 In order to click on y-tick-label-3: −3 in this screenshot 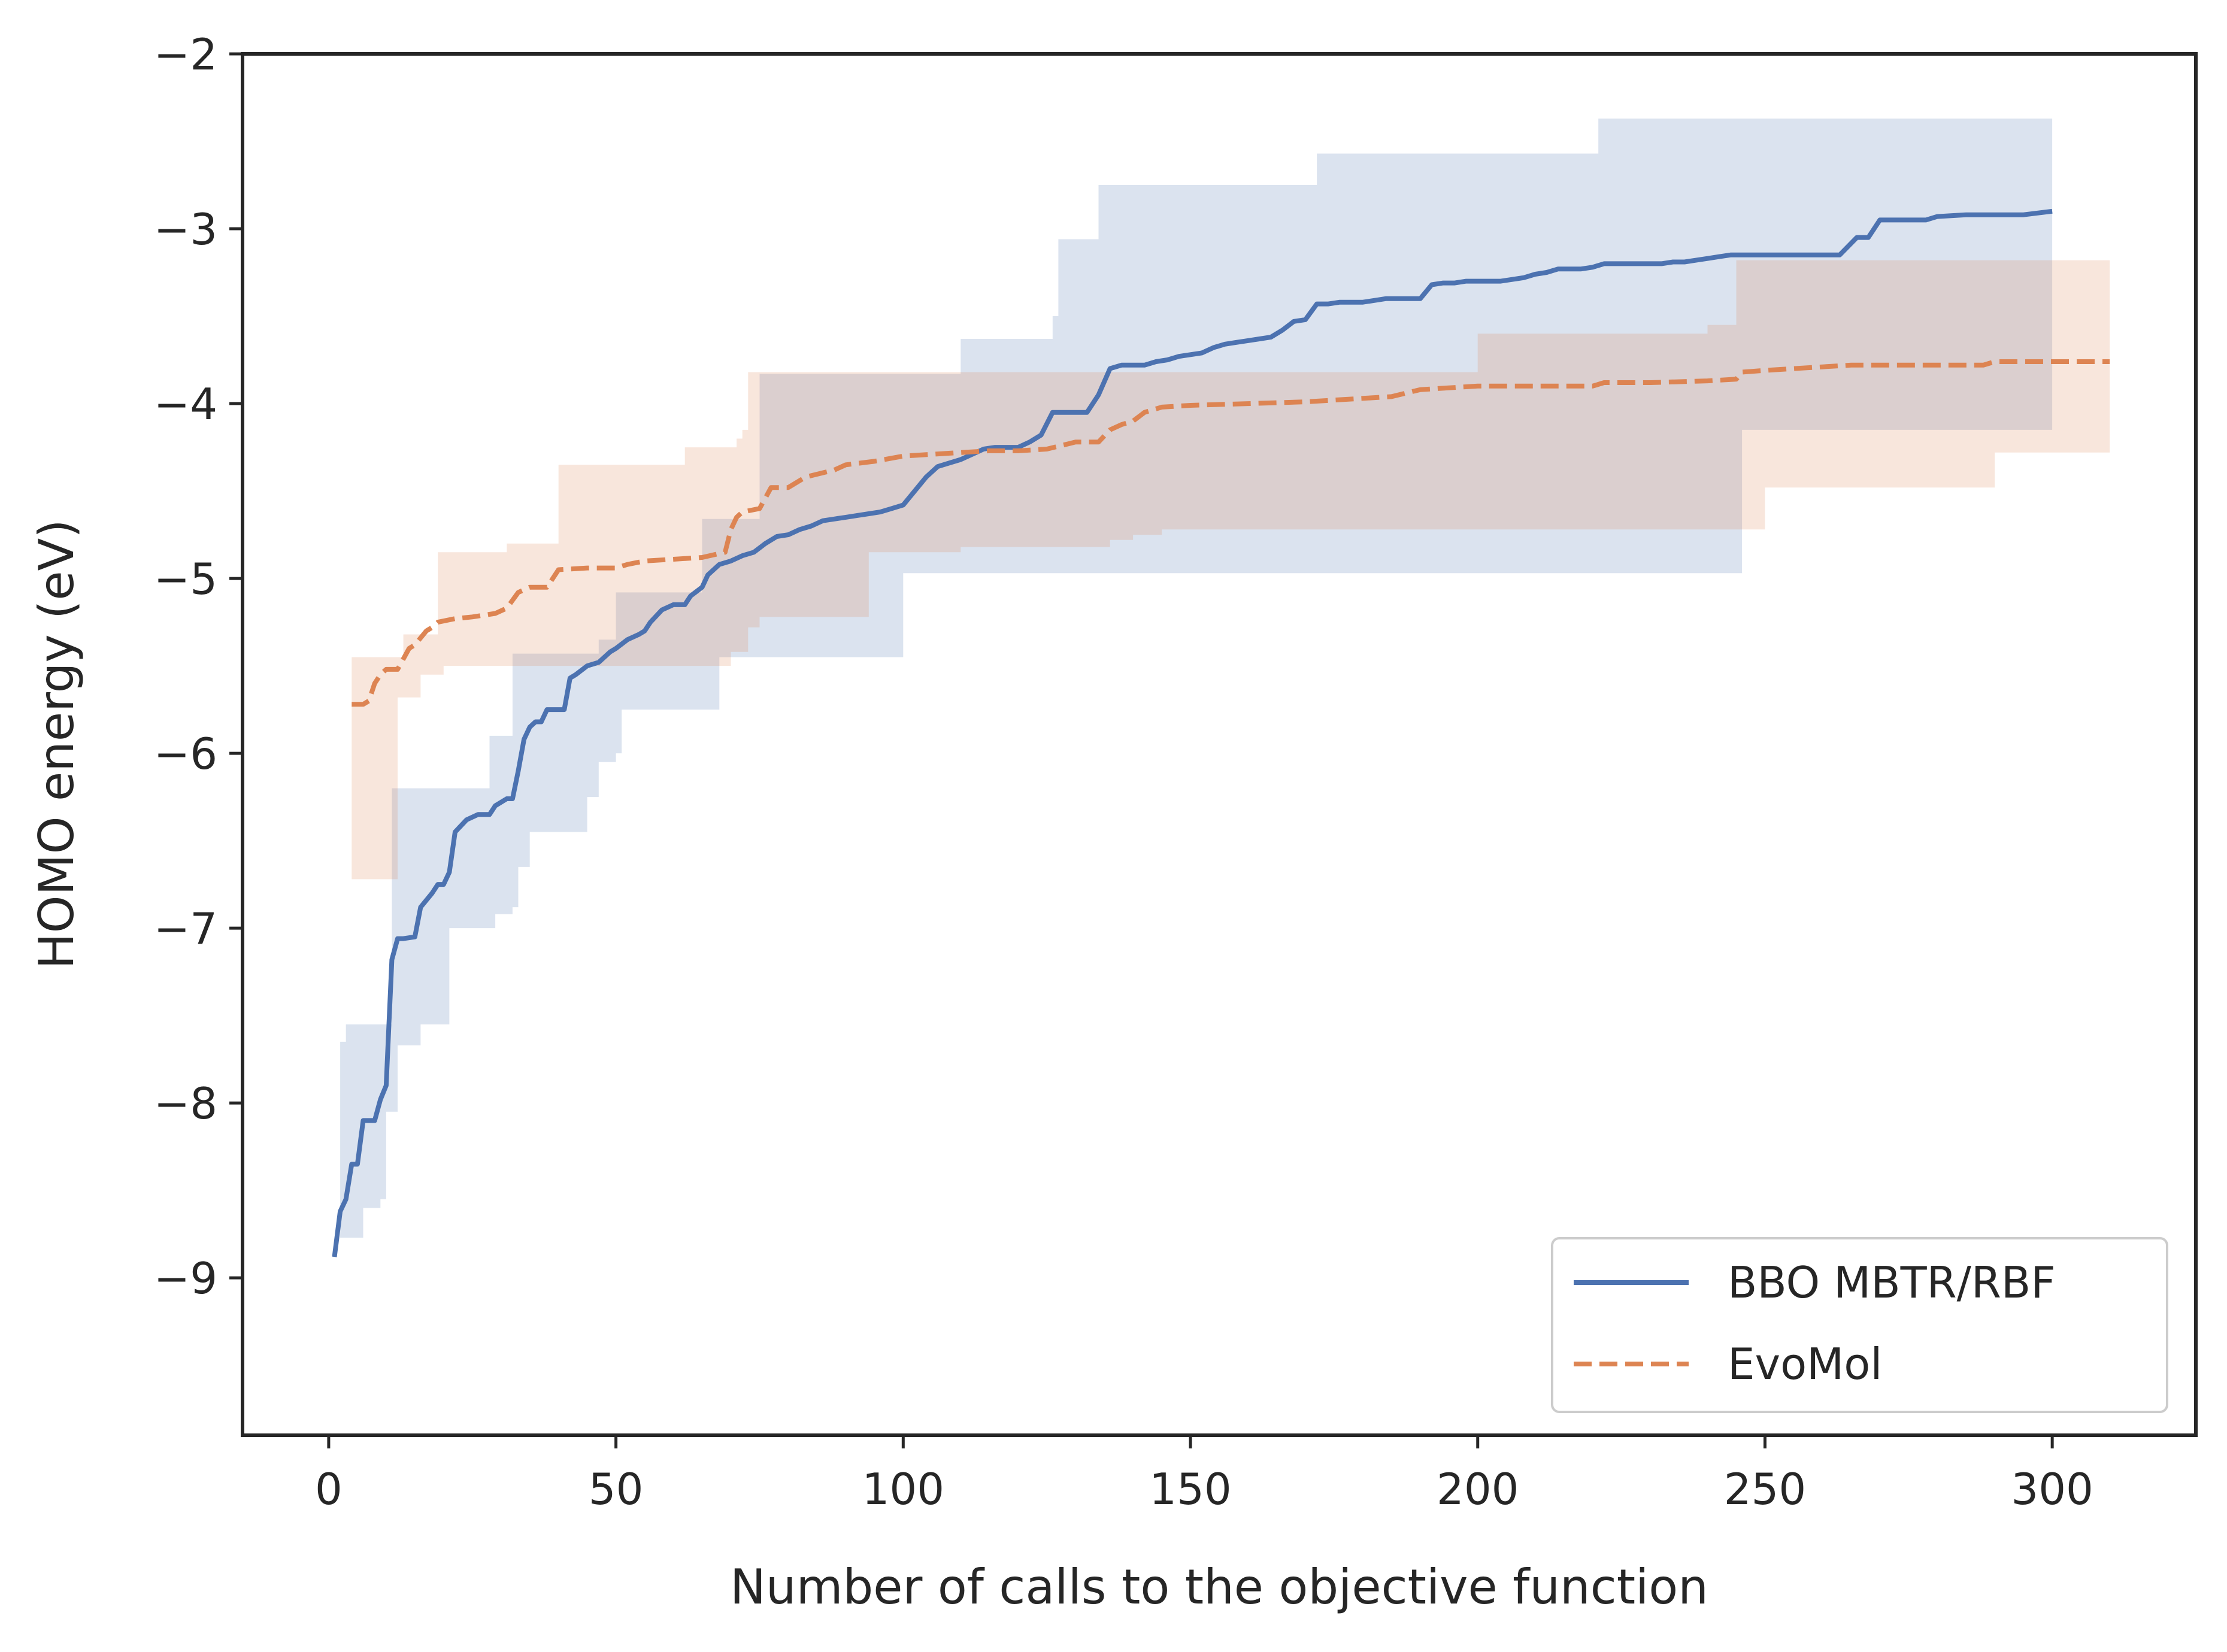, I will do `click(185, 229)`.